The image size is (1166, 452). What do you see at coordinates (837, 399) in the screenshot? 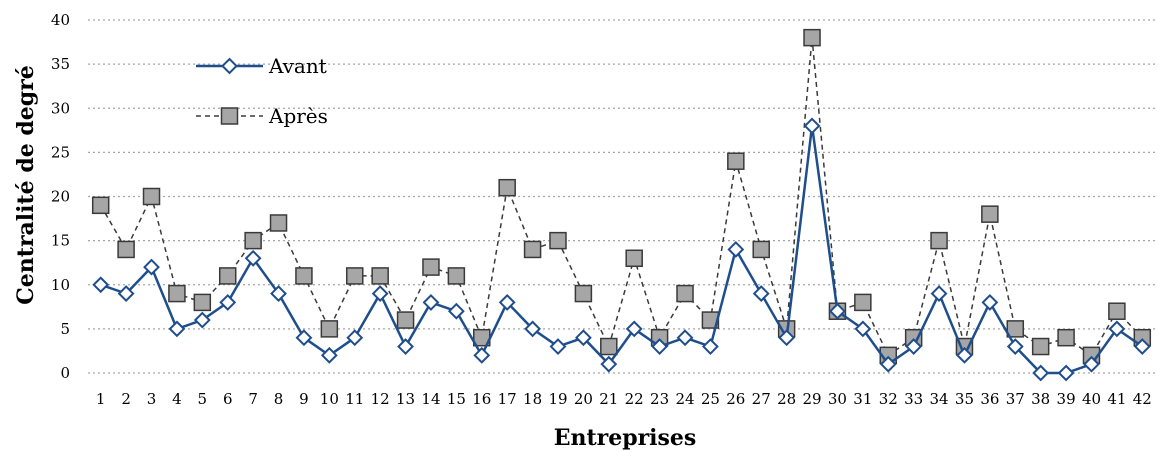
I see `x-tick-label: 30` at bounding box center [837, 399].